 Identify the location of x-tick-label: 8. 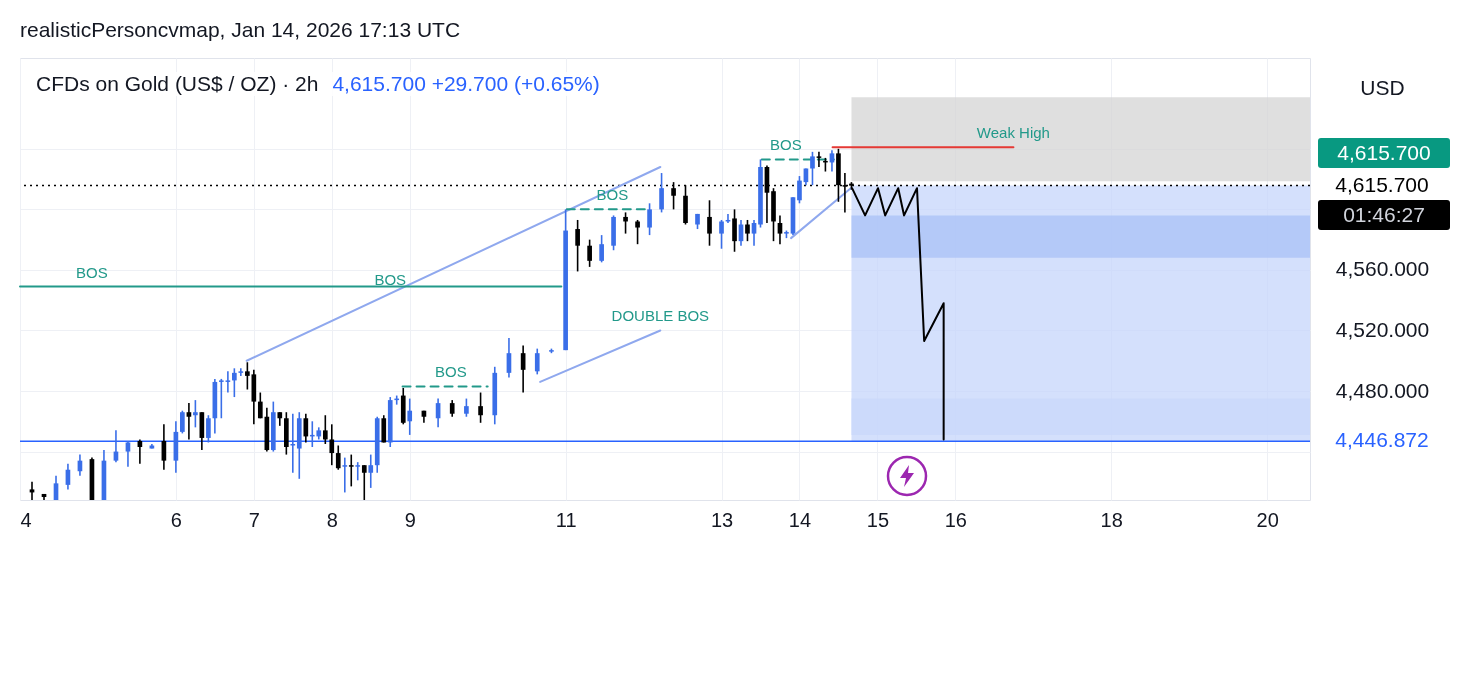
(332, 519).